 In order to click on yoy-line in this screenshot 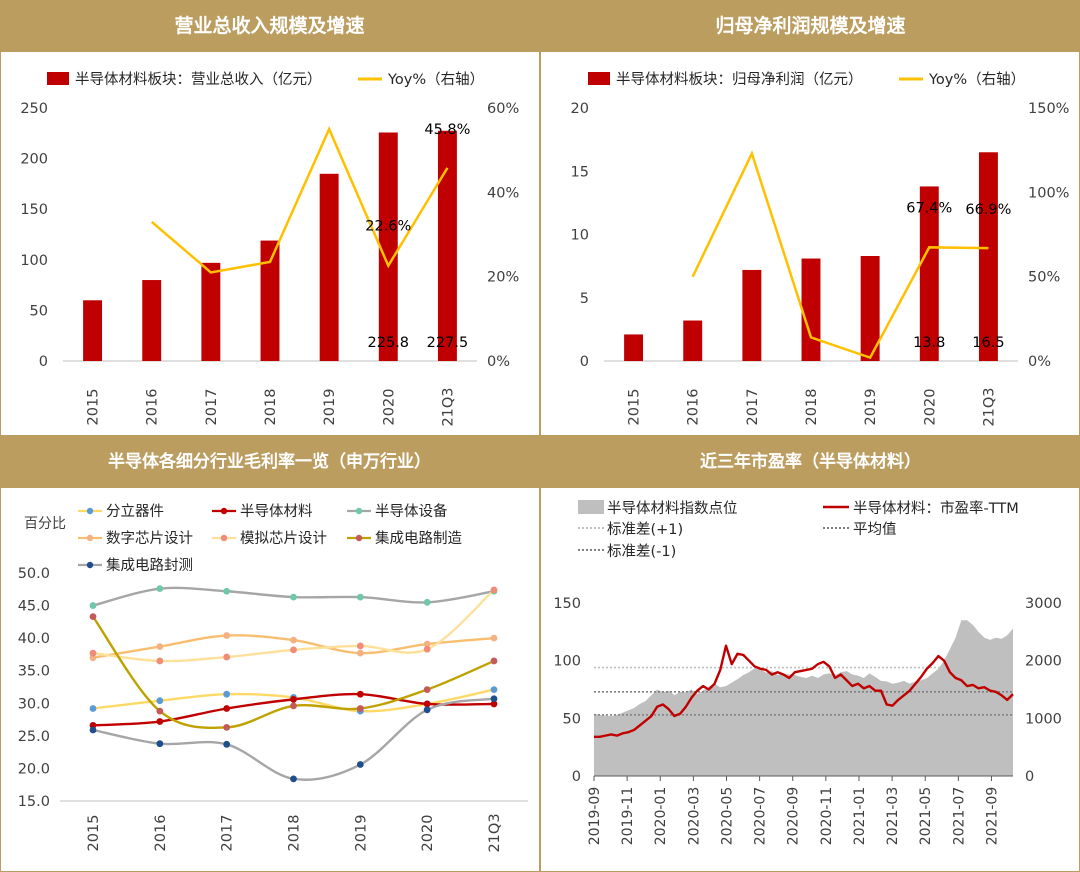, I will do `click(840, 255)`.